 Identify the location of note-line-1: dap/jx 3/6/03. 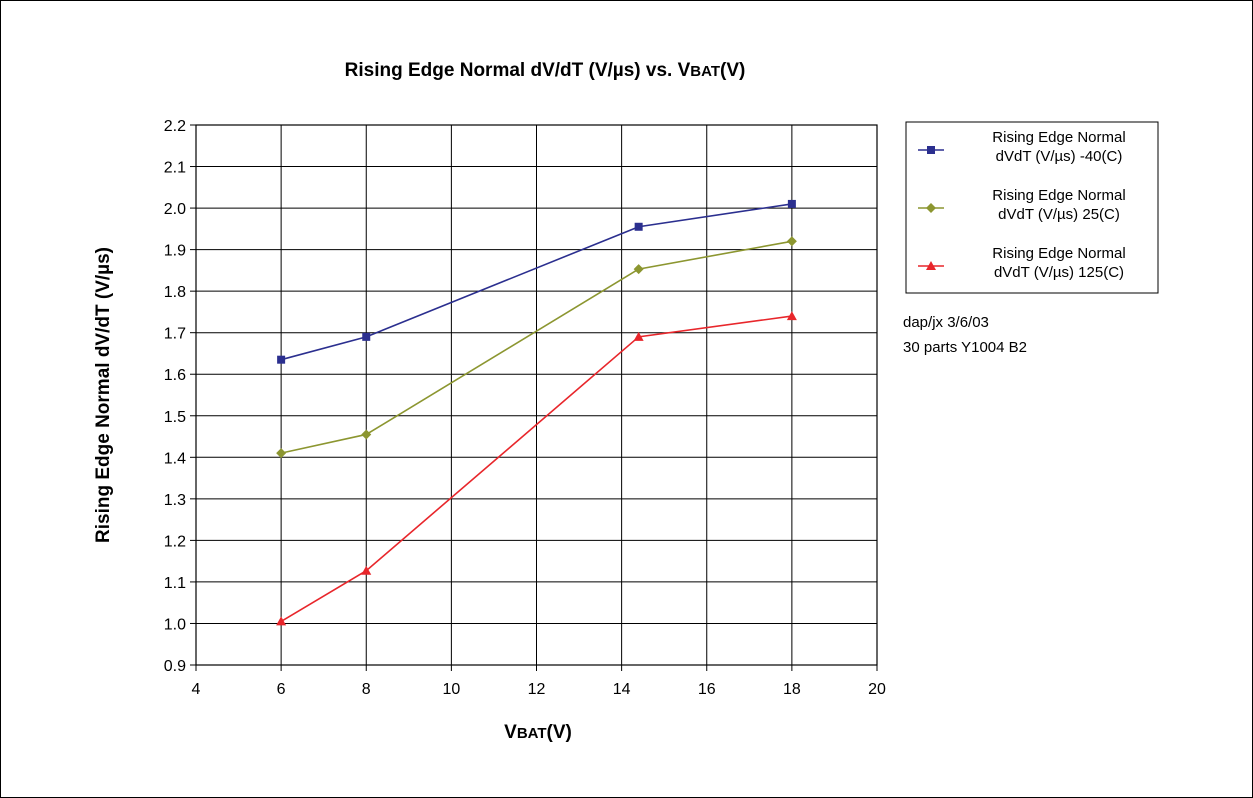
(946, 322).